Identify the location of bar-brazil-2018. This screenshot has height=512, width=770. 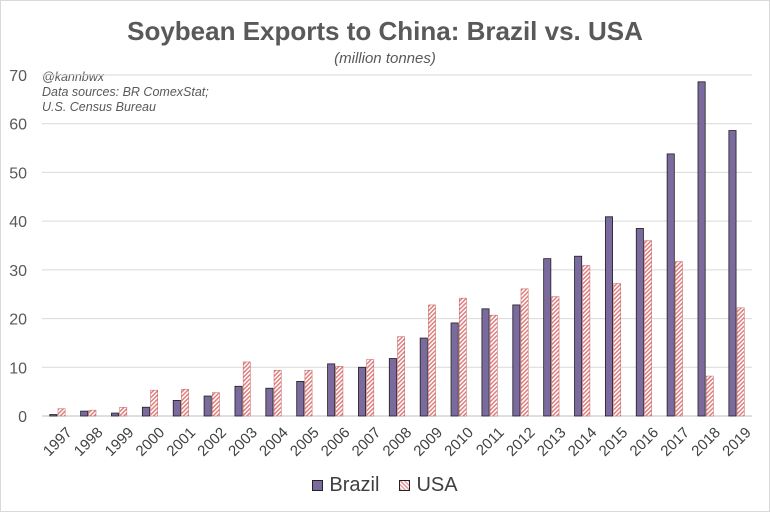
(701, 249).